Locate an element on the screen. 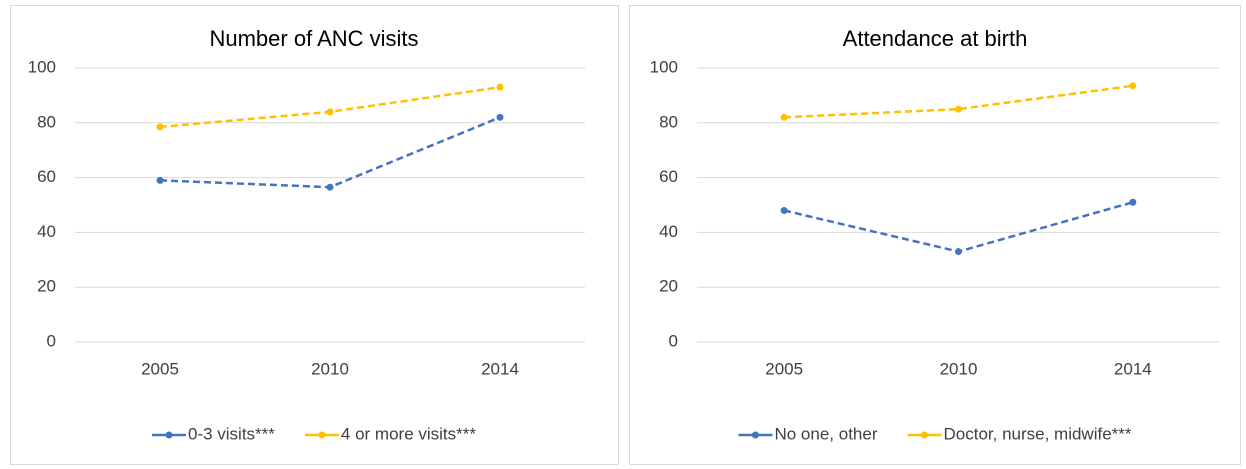 The height and width of the screenshot is (469, 1246). legend-label: No one, other is located at coordinates (825, 433).